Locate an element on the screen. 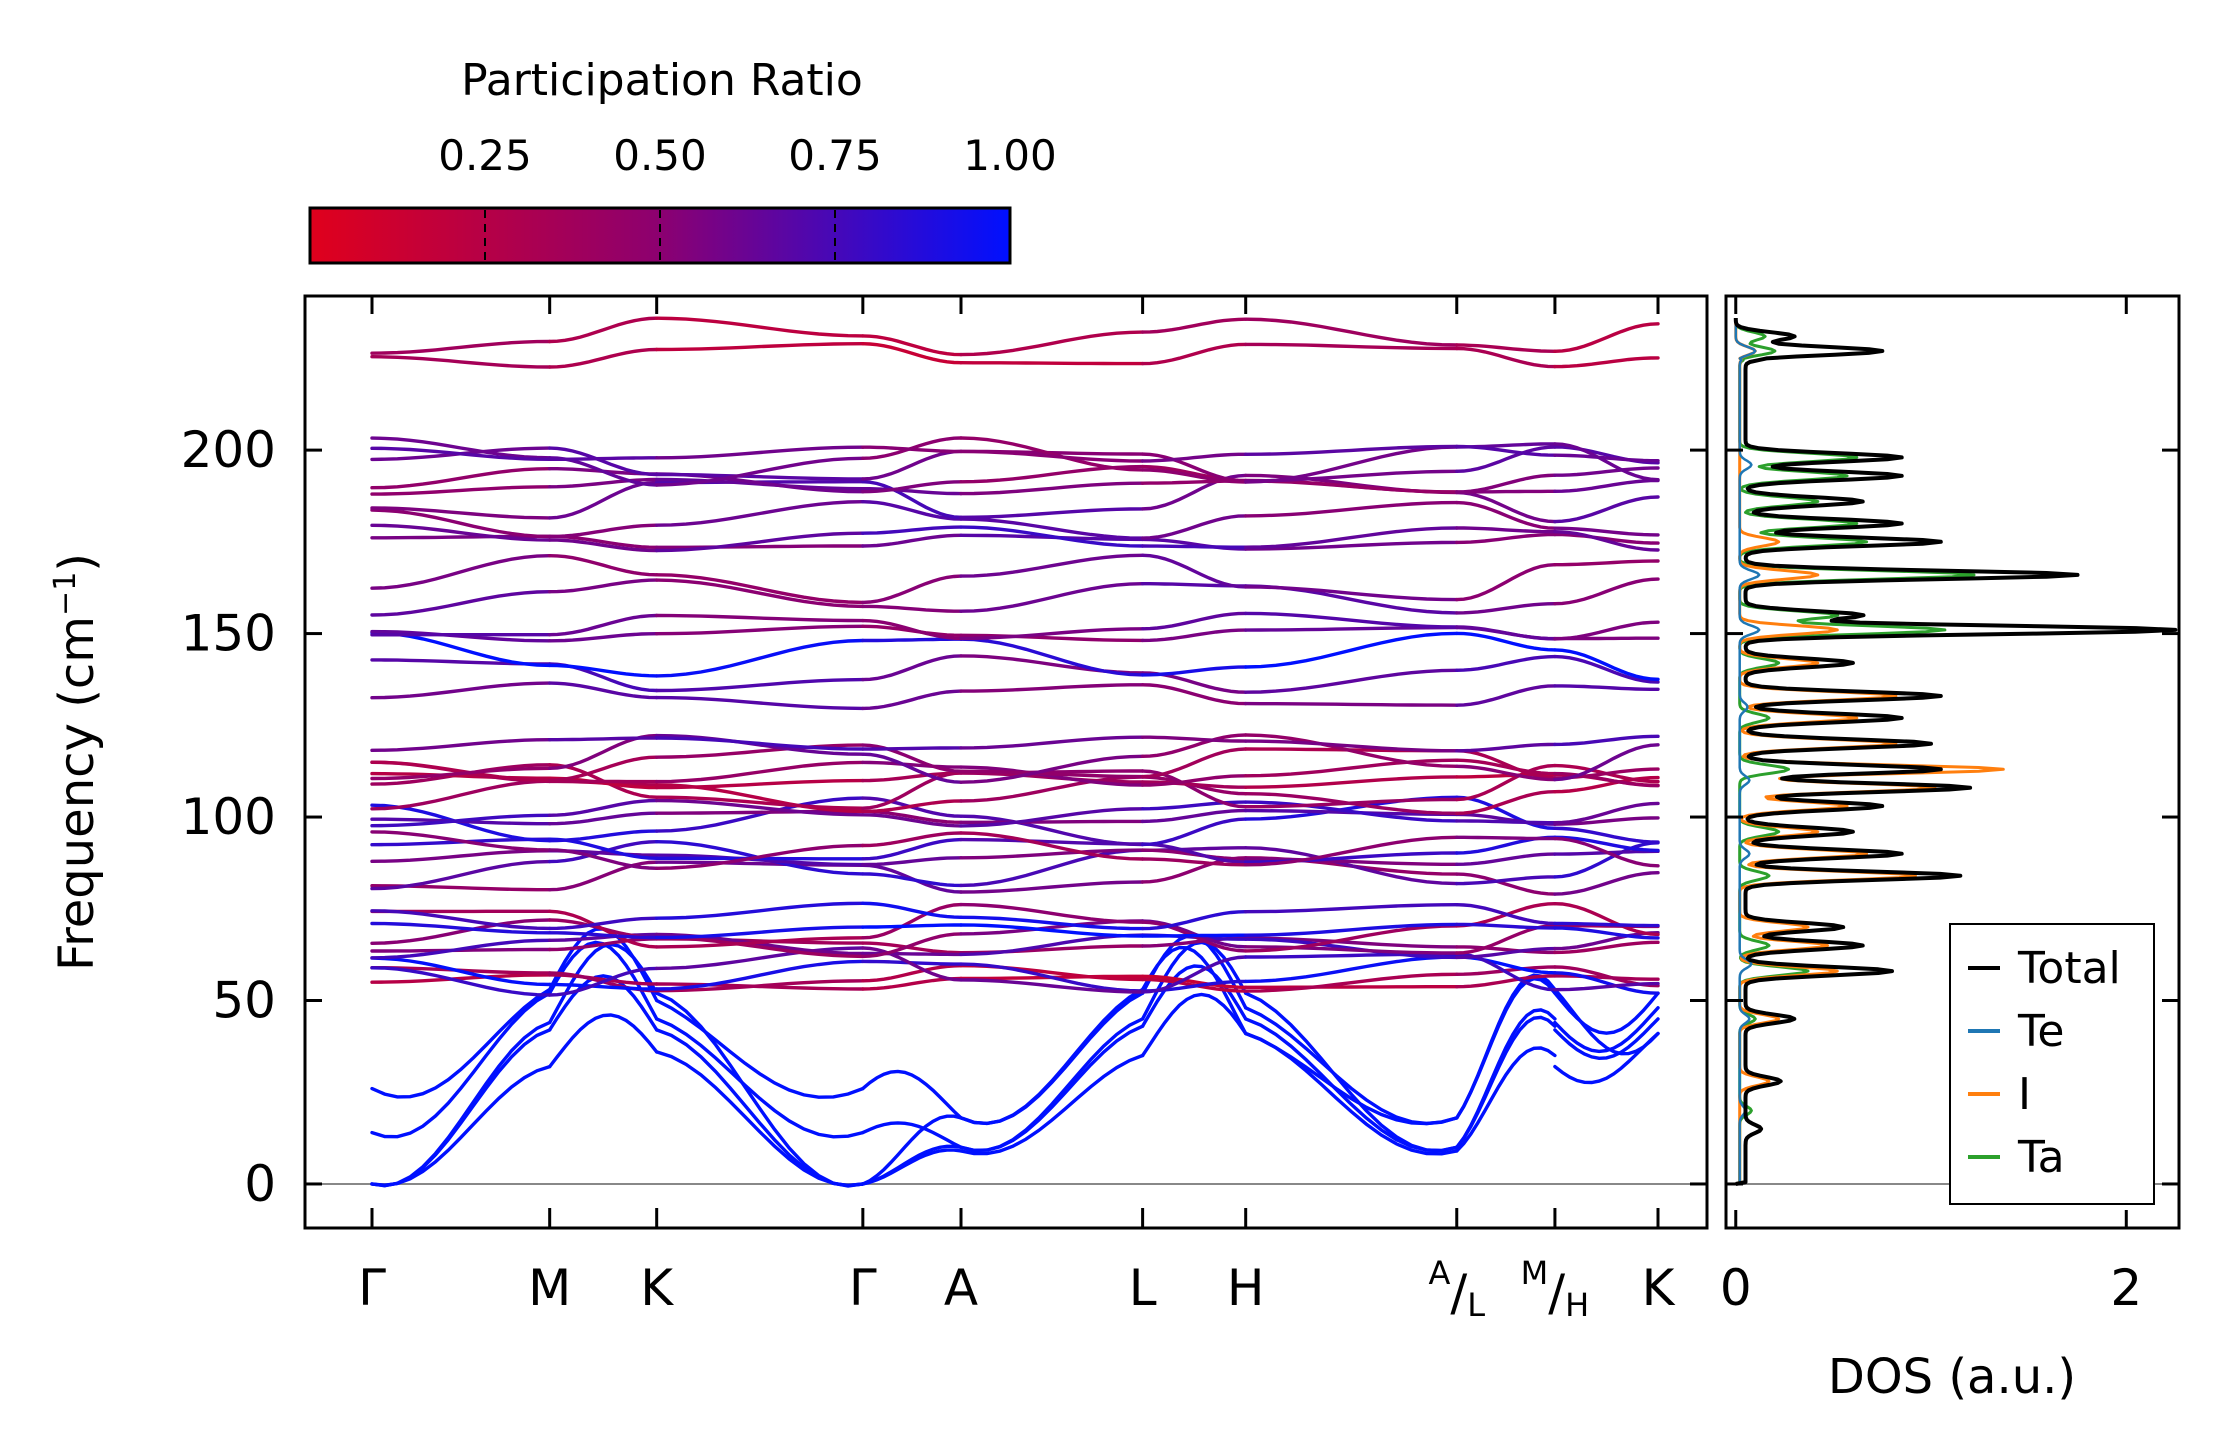 This screenshot has height=1455, width=2222. k-label: K is located at coordinates (657, 1288).